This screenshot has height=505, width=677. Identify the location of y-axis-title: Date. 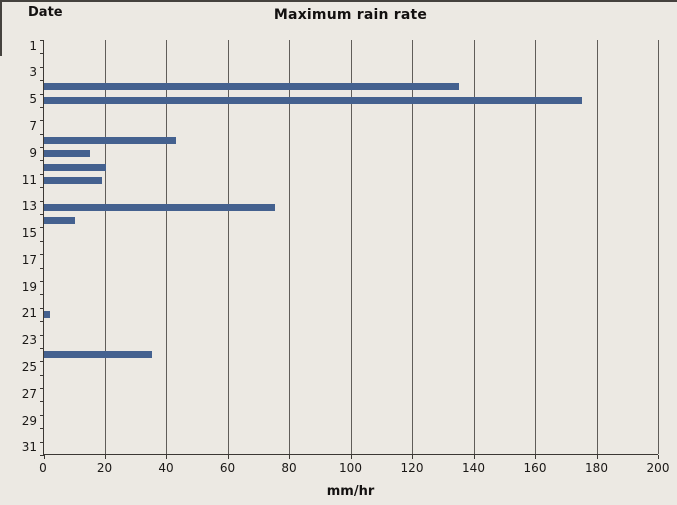
(45, 12).